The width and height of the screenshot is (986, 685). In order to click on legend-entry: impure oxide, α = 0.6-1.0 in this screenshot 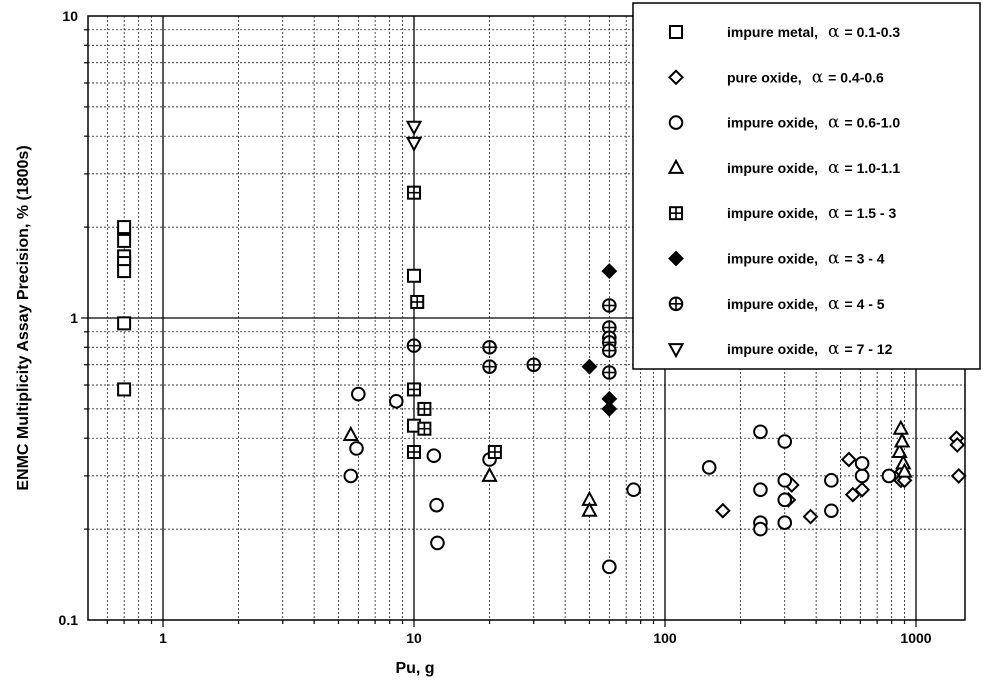, I will do `click(784, 123)`.